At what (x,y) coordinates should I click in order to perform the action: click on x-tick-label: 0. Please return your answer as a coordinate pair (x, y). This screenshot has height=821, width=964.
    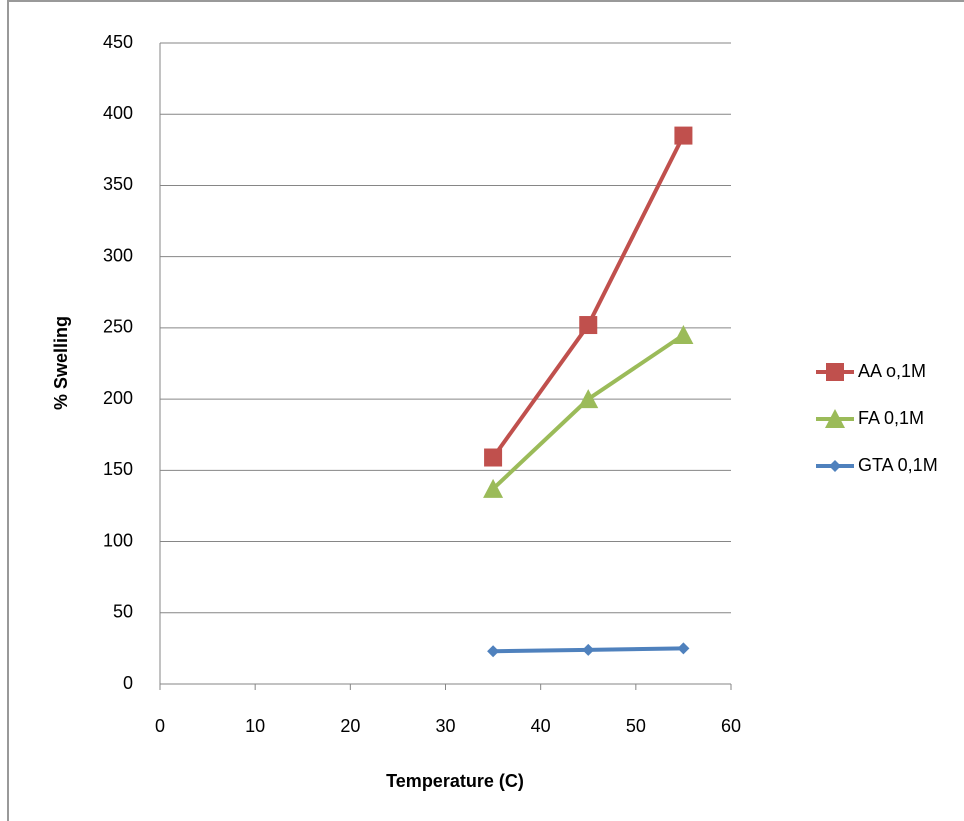
    Looking at the image, I should click on (160, 726).